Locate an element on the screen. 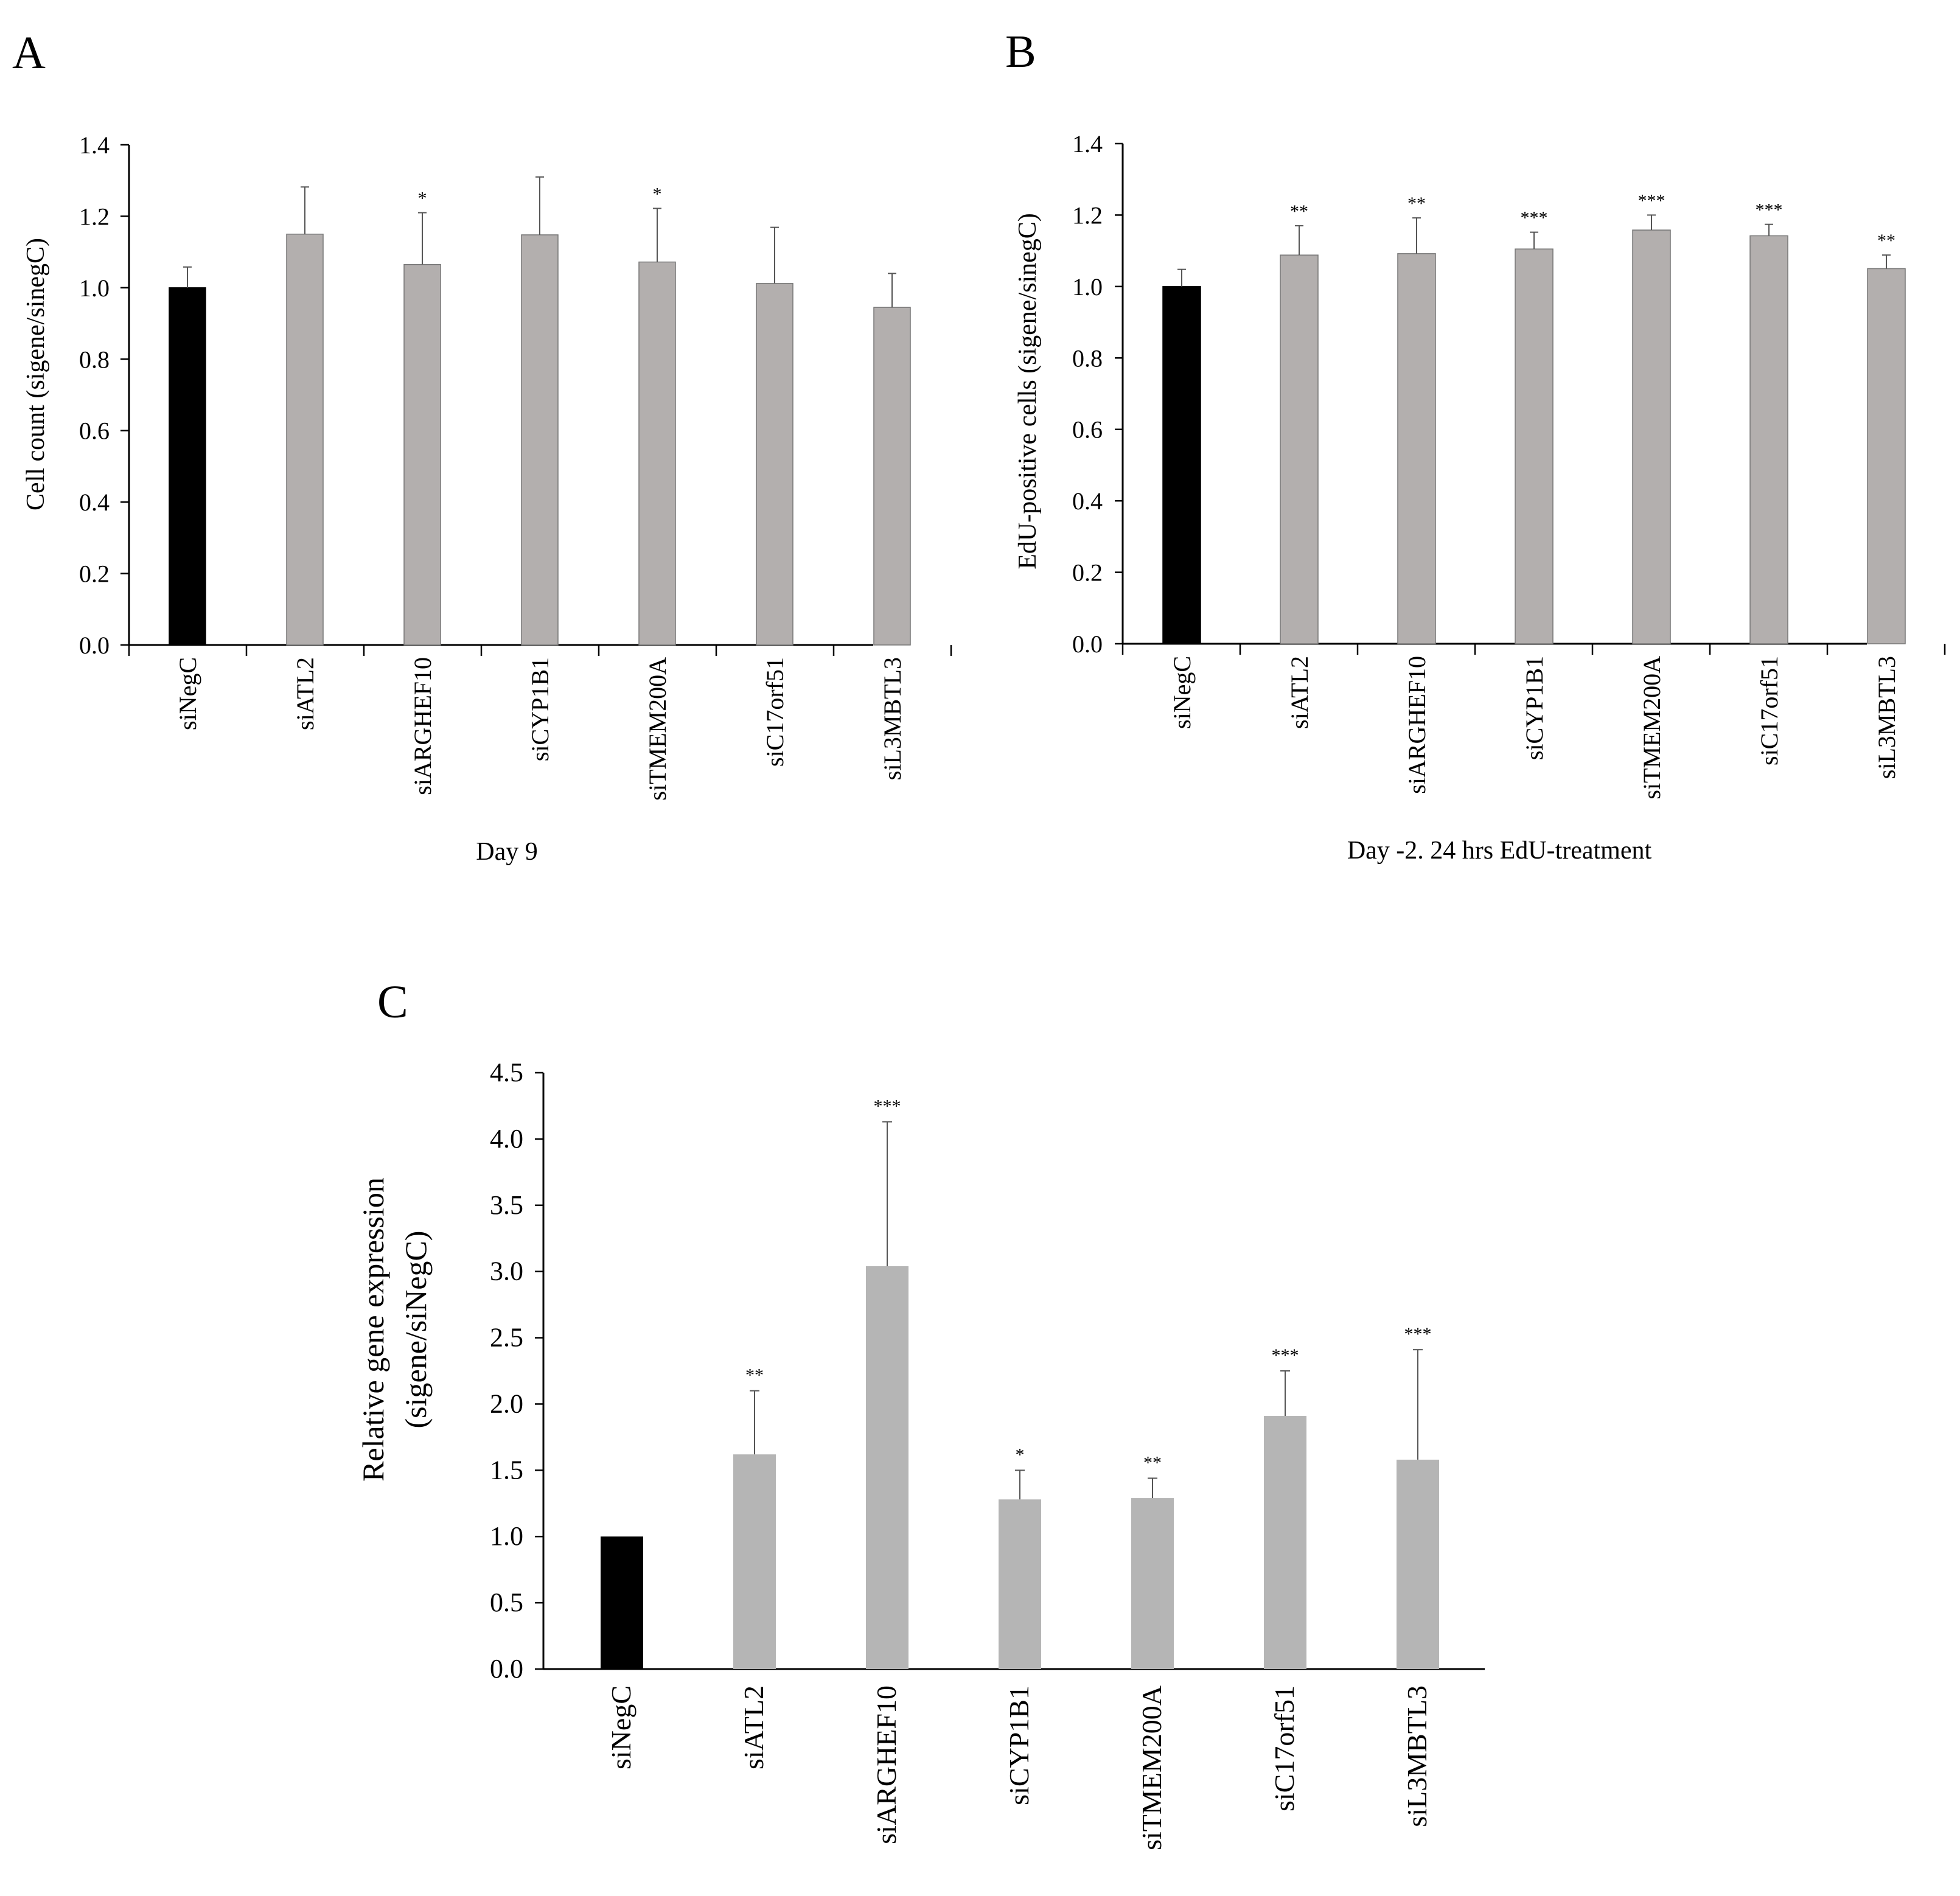 This screenshot has width=1960, height=1896. panel-b-y-tick-label: 0.8 is located at coordinates (1087, 358).